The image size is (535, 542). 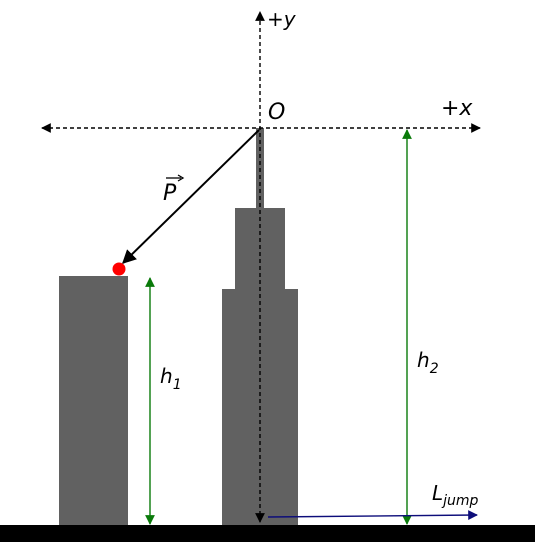 I want to click on vector-p-overarrow, so click(x=175, y=178).